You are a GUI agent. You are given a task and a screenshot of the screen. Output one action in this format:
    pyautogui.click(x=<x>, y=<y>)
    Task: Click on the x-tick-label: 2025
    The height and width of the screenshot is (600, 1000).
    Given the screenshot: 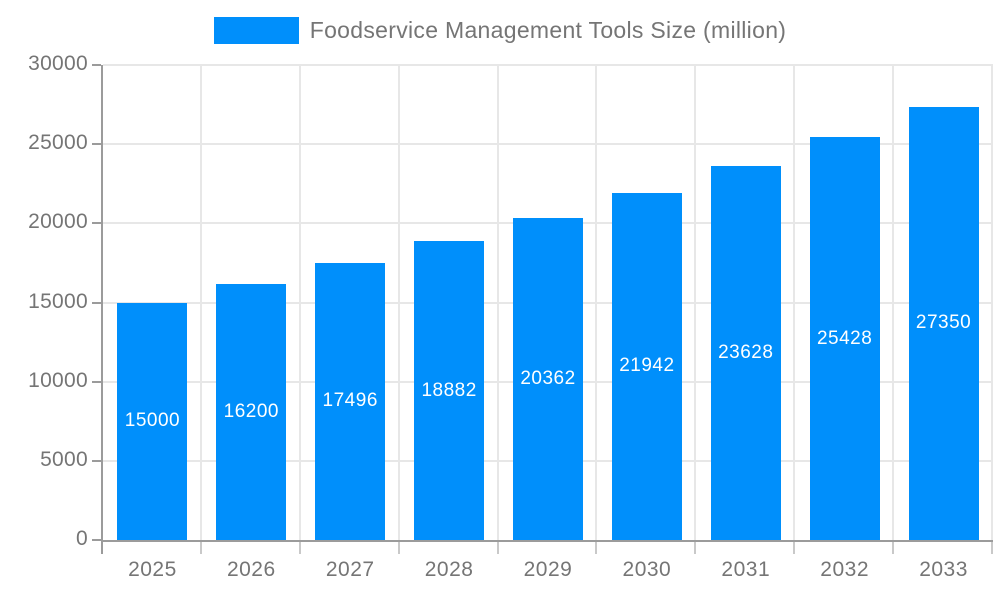 What is the action you would take?
    pyautogui.click(x=152, y=569)
    